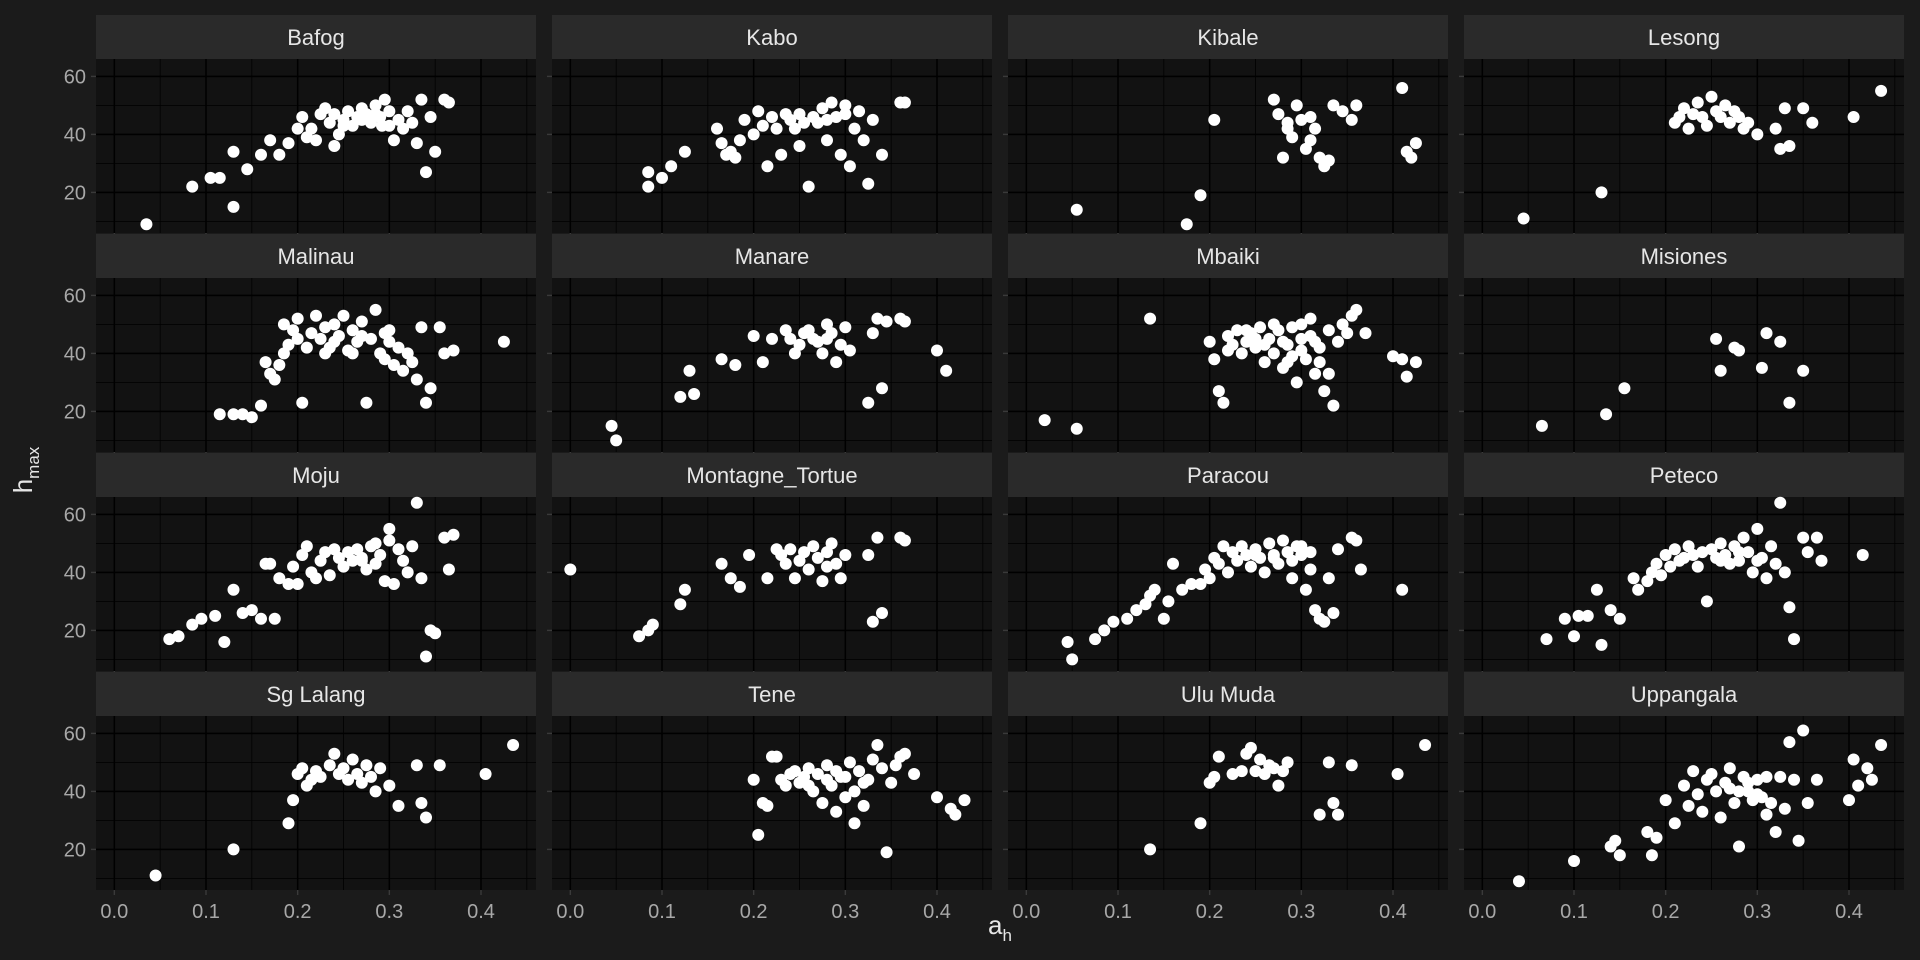  Describe the element at coordinates (1026, 912) in the screenshot. I see `x-tick-label: 0.0` at that location.